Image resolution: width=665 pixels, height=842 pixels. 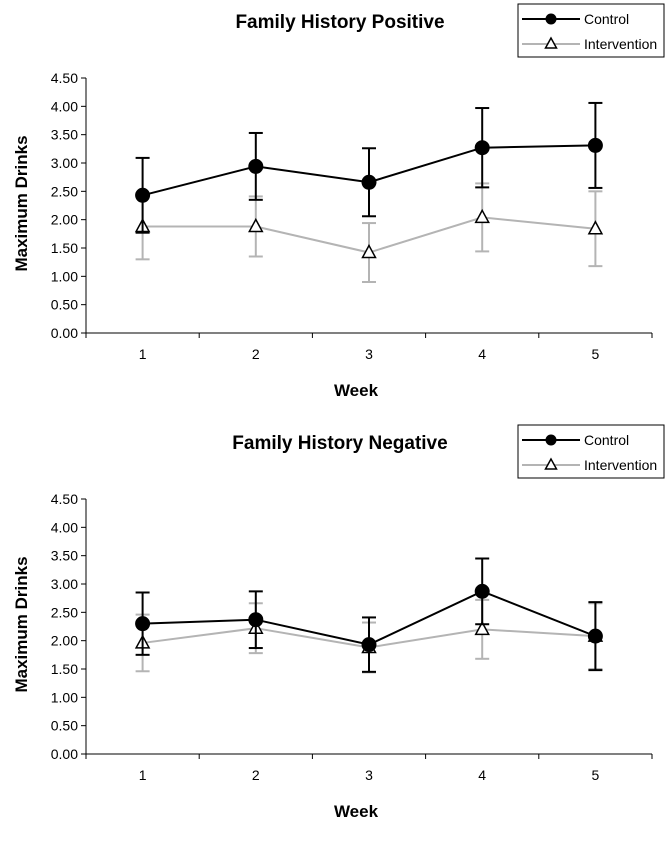 I want to click on chart-title: Family History Positive, so click(x=339, y=22).